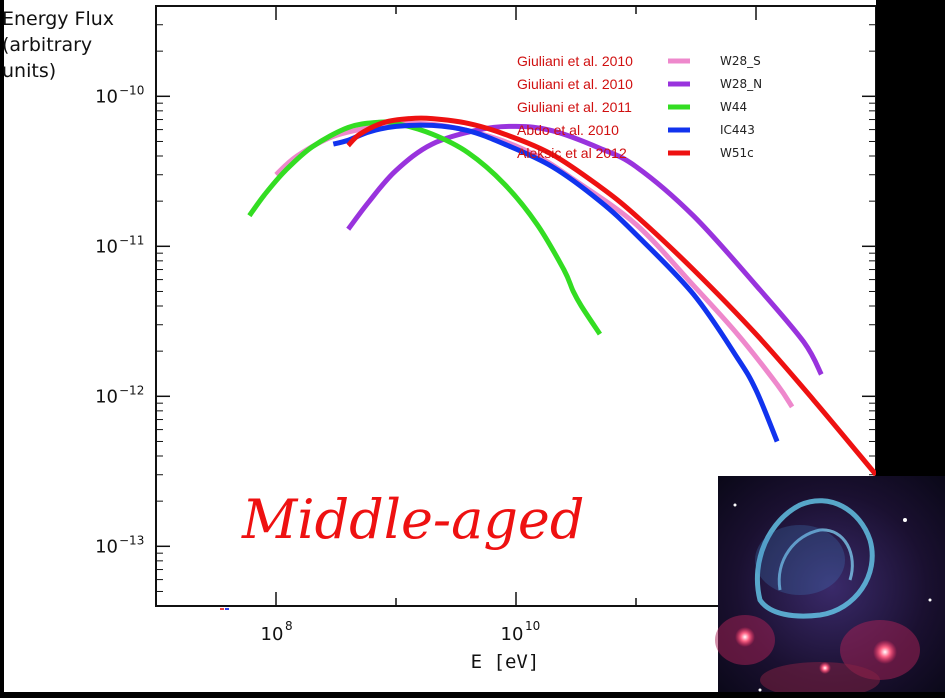  What do you see at coordinates (741, 84) in the screenshot?
I see `legend-series-name: W28_N` at bounding box center [741, 84].